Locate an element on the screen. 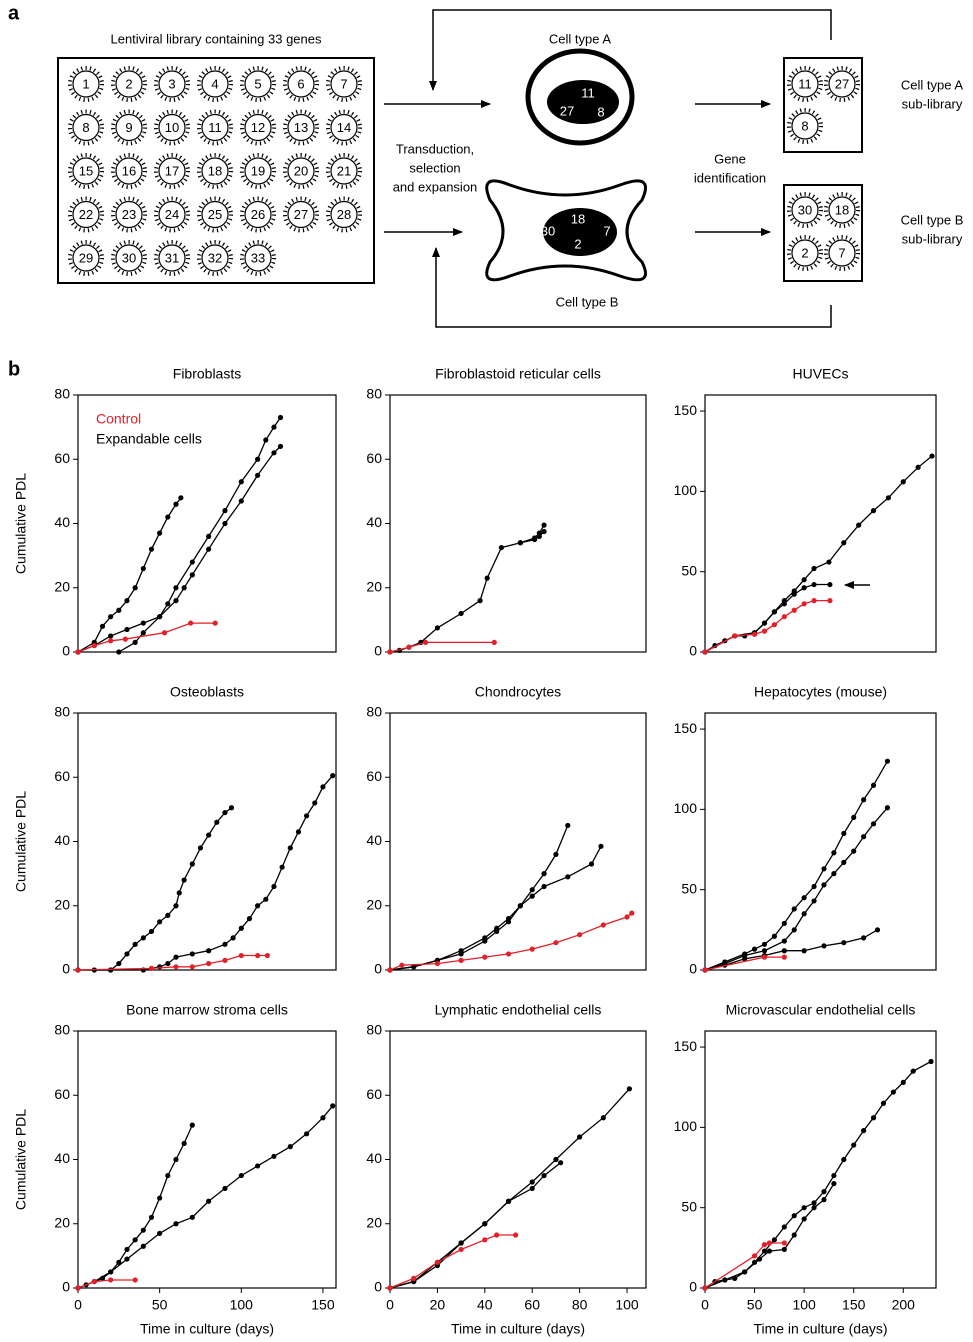 The width and height of the screenshot is (973, 1342). x-tick-label: 150 is located at coordinates (323, 1305).